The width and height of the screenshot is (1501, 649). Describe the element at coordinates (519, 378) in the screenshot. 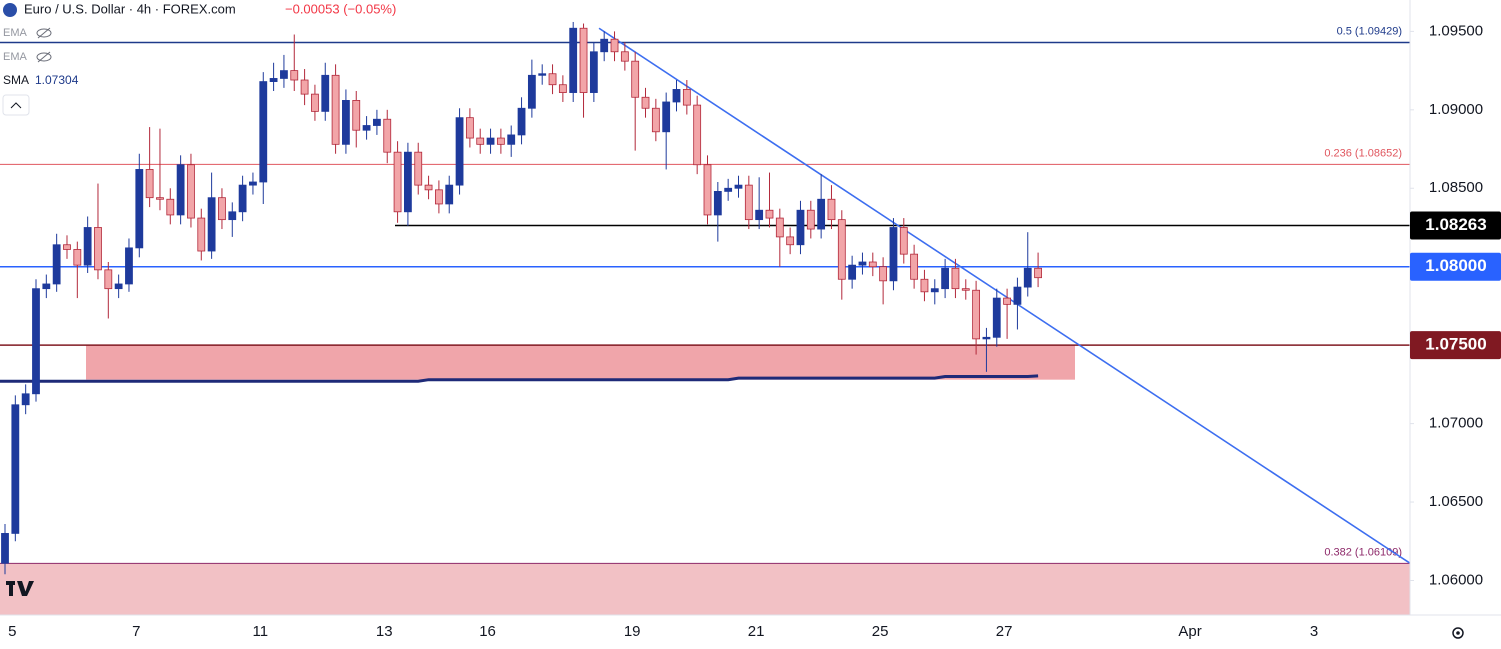

I see `sma-line` at that location.